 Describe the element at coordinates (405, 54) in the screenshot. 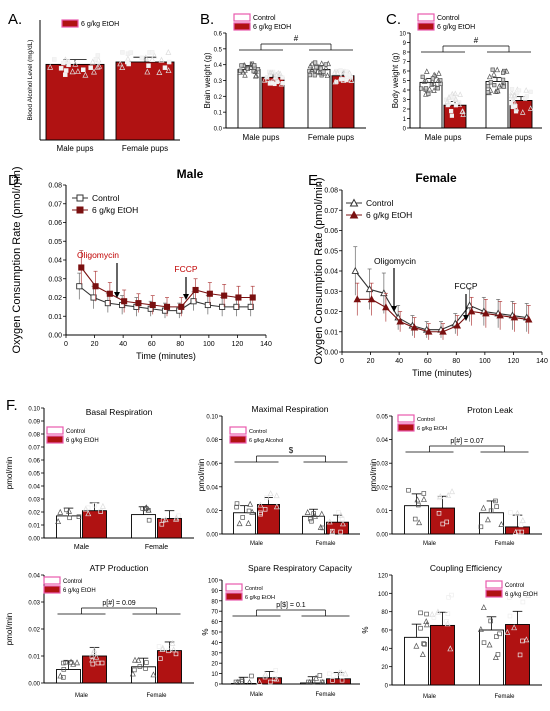

I see `C-ytick-label: 8` at that location.